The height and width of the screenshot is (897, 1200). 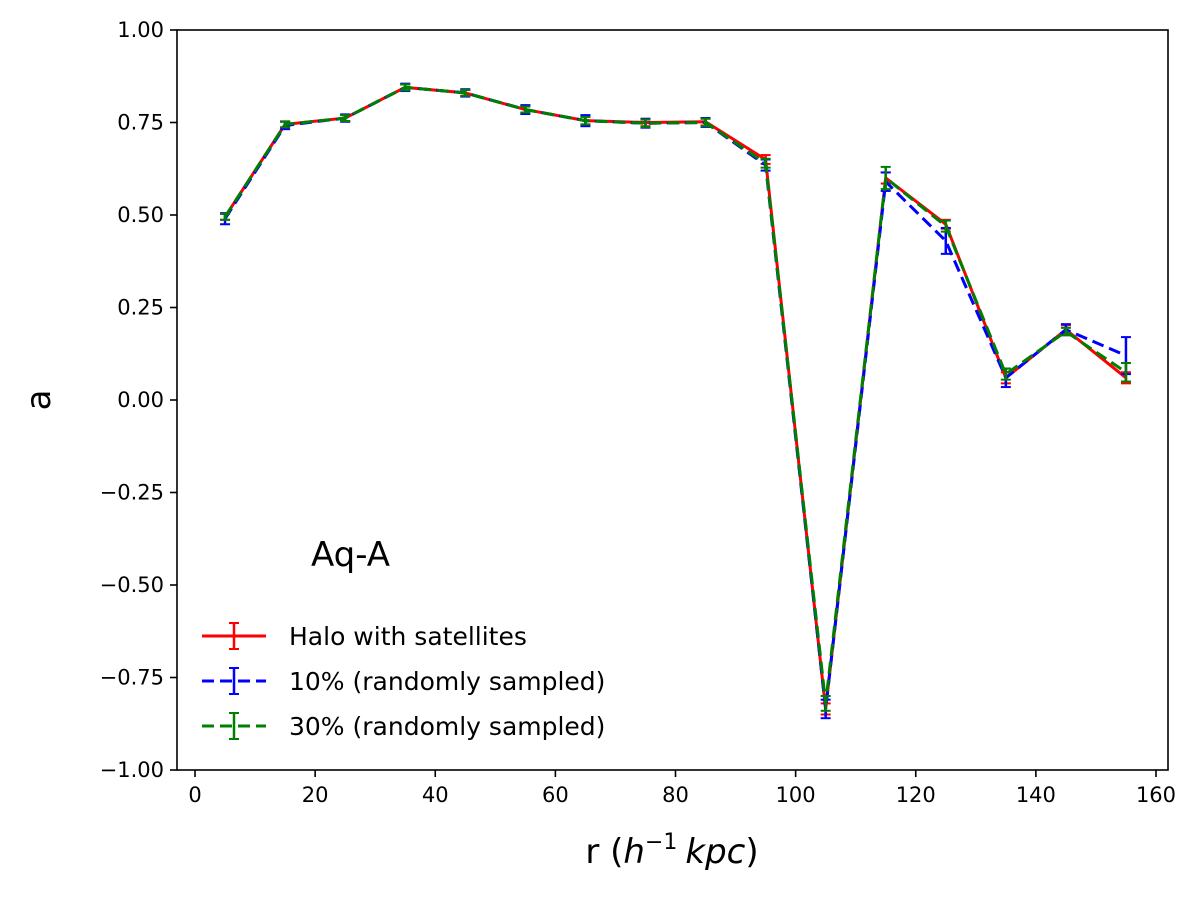 I want to click on y-tick-label: −0.75, so click(x=132, y=678).